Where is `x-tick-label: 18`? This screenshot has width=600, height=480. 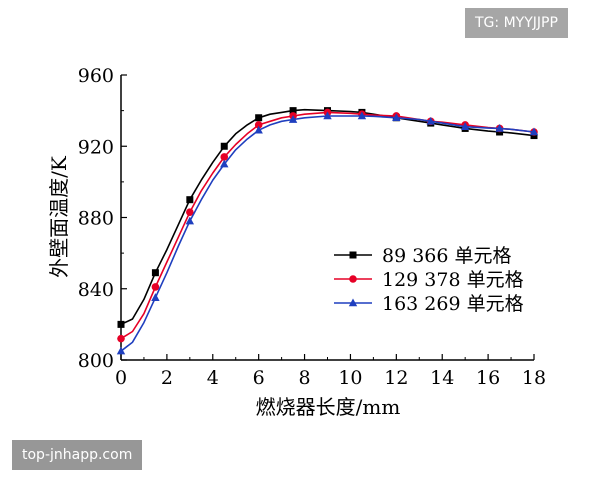 x-tick-label: 18 is located at coordinates (534, 378).